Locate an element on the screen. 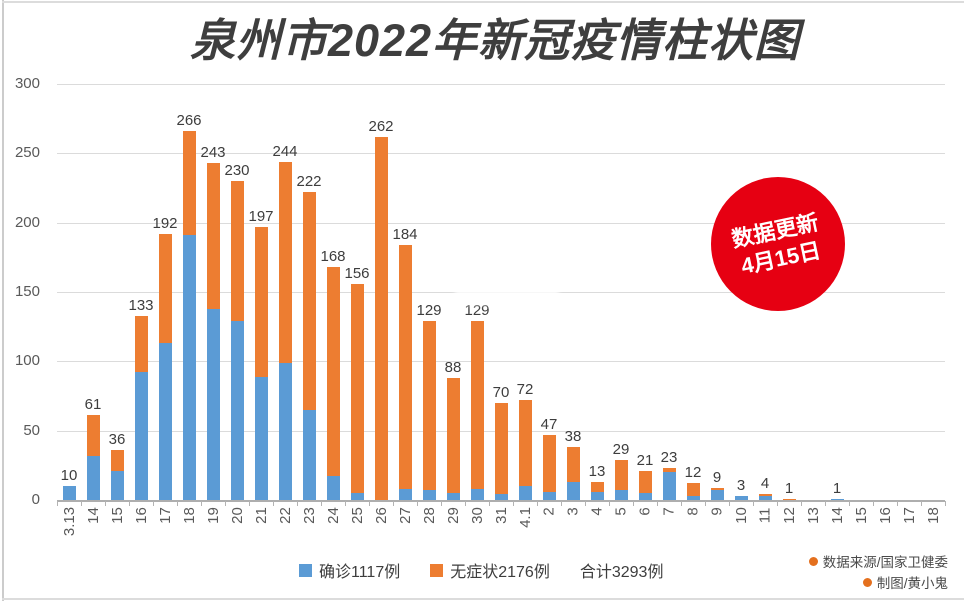  legend-label-asymptomatic: 无症状2176例 is located at coordinates (500, 572).